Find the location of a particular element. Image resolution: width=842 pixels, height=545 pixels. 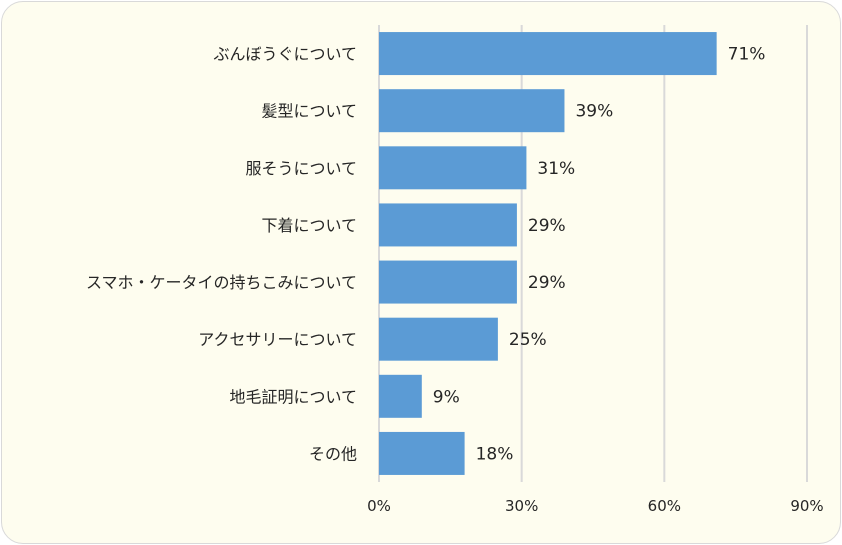

value-label: 18% is located at coordinates (495, 454).